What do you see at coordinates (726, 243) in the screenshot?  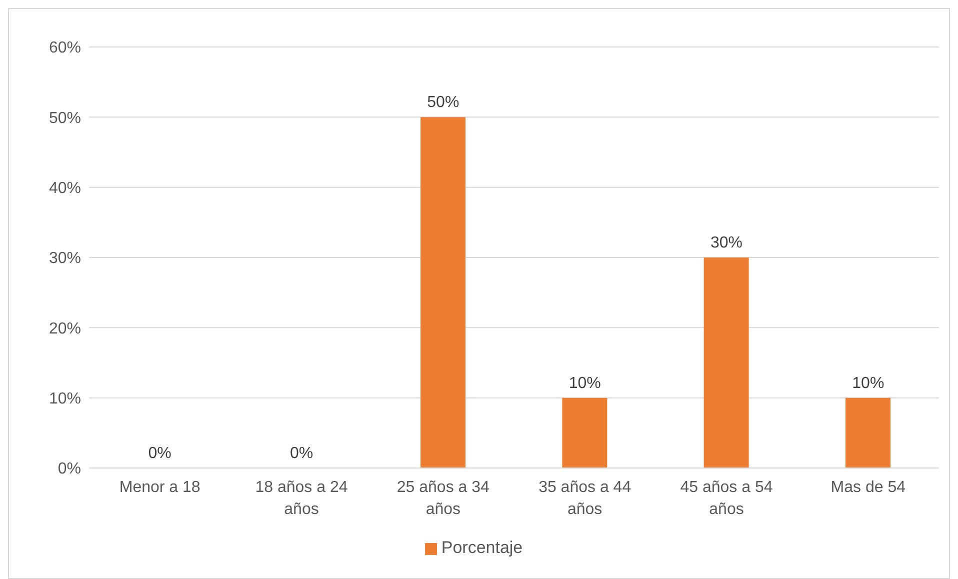 I see `data-label: 30%` at bounding box center [726, 243].